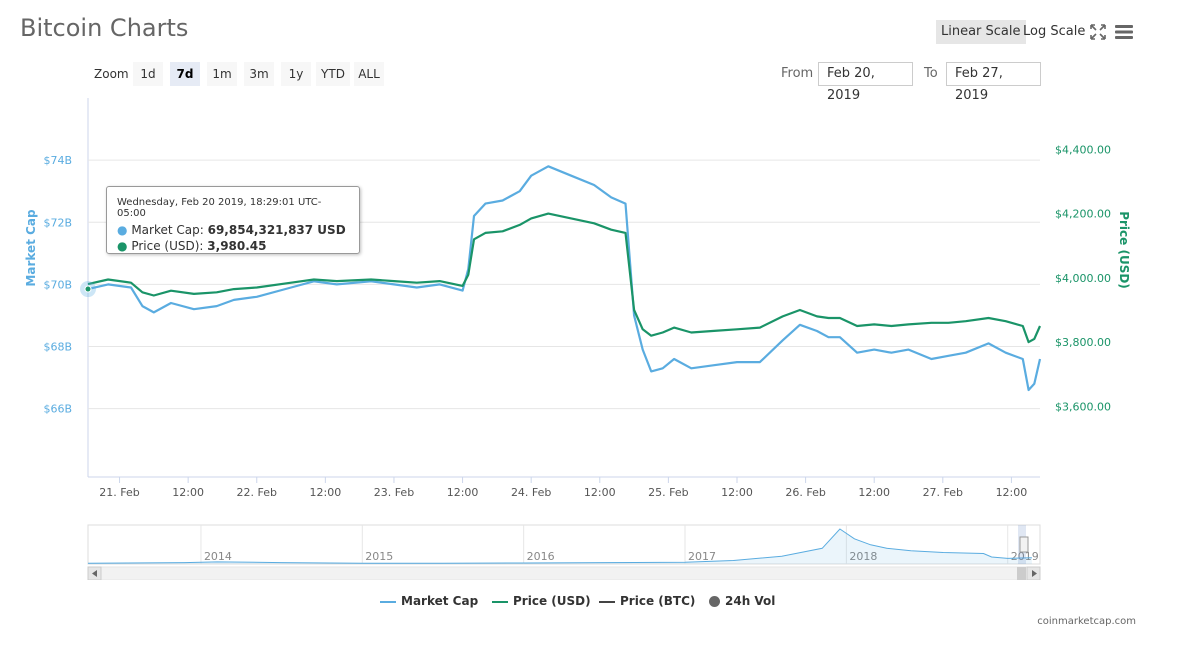 This screenshot has height=650, width=1196. What do you see at coordinates (276, 230) in the screenshot?
I see `tooltip-market-cap-value: 69,854,321,837 USD` at bounding box center [276, 230].